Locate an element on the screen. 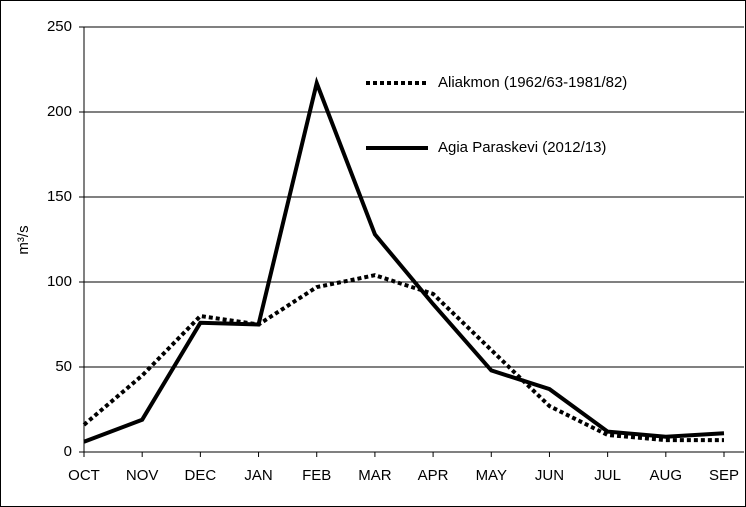 Image resolution: width=746 pixels, height=507 pixels. x-tick-label: JAN is located at coordinates (258, 475).